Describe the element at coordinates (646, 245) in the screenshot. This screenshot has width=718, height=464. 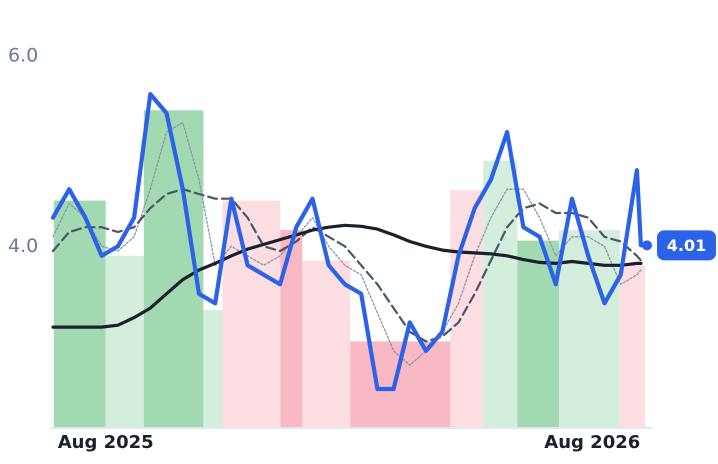
I see `end-dot` at that location.